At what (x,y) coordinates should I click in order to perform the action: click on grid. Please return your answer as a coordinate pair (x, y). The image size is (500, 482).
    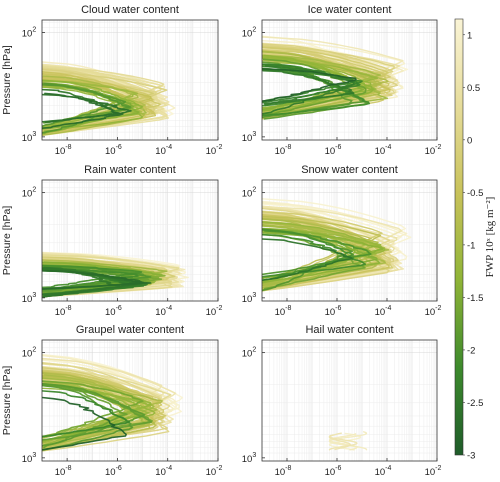
    Looking at the image, I should click on (349, 400).